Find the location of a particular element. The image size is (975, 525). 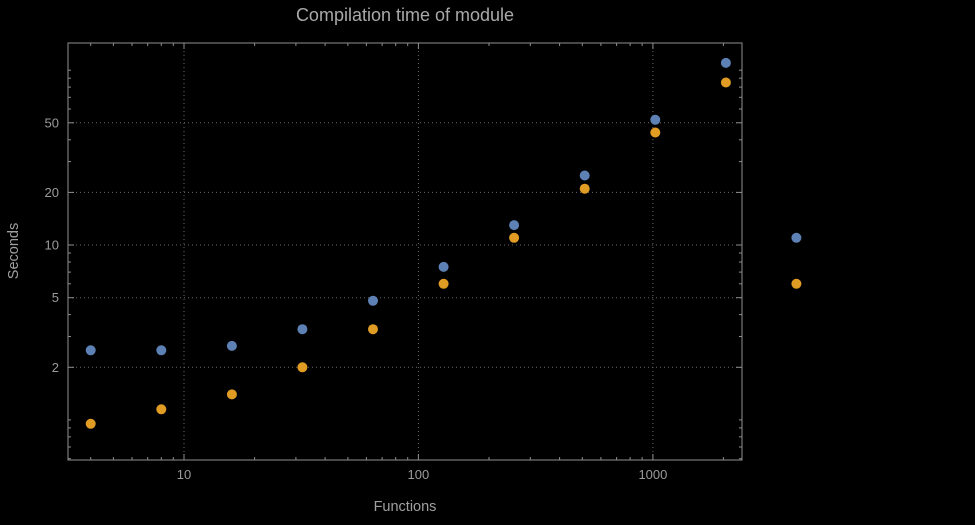

x-tick-label: 10 is located at coordinates (184, 474).